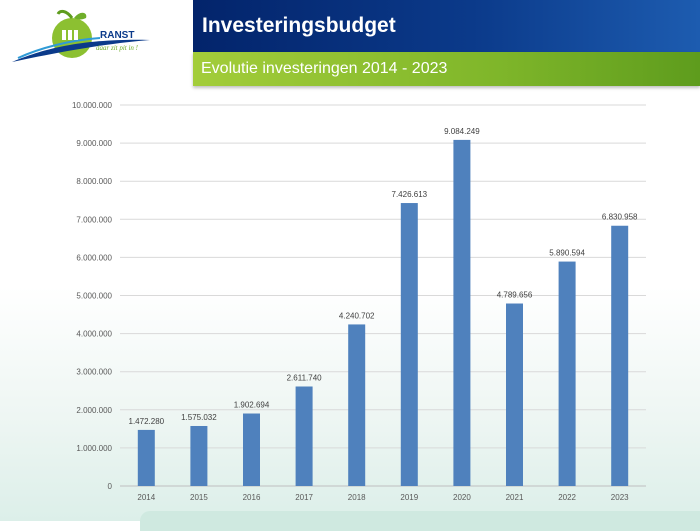 The width and height of the screenshot is (700, 531). I want to click on page-subtitle: Evolutie investeringen 2014 - 2023, so click(324, 68).